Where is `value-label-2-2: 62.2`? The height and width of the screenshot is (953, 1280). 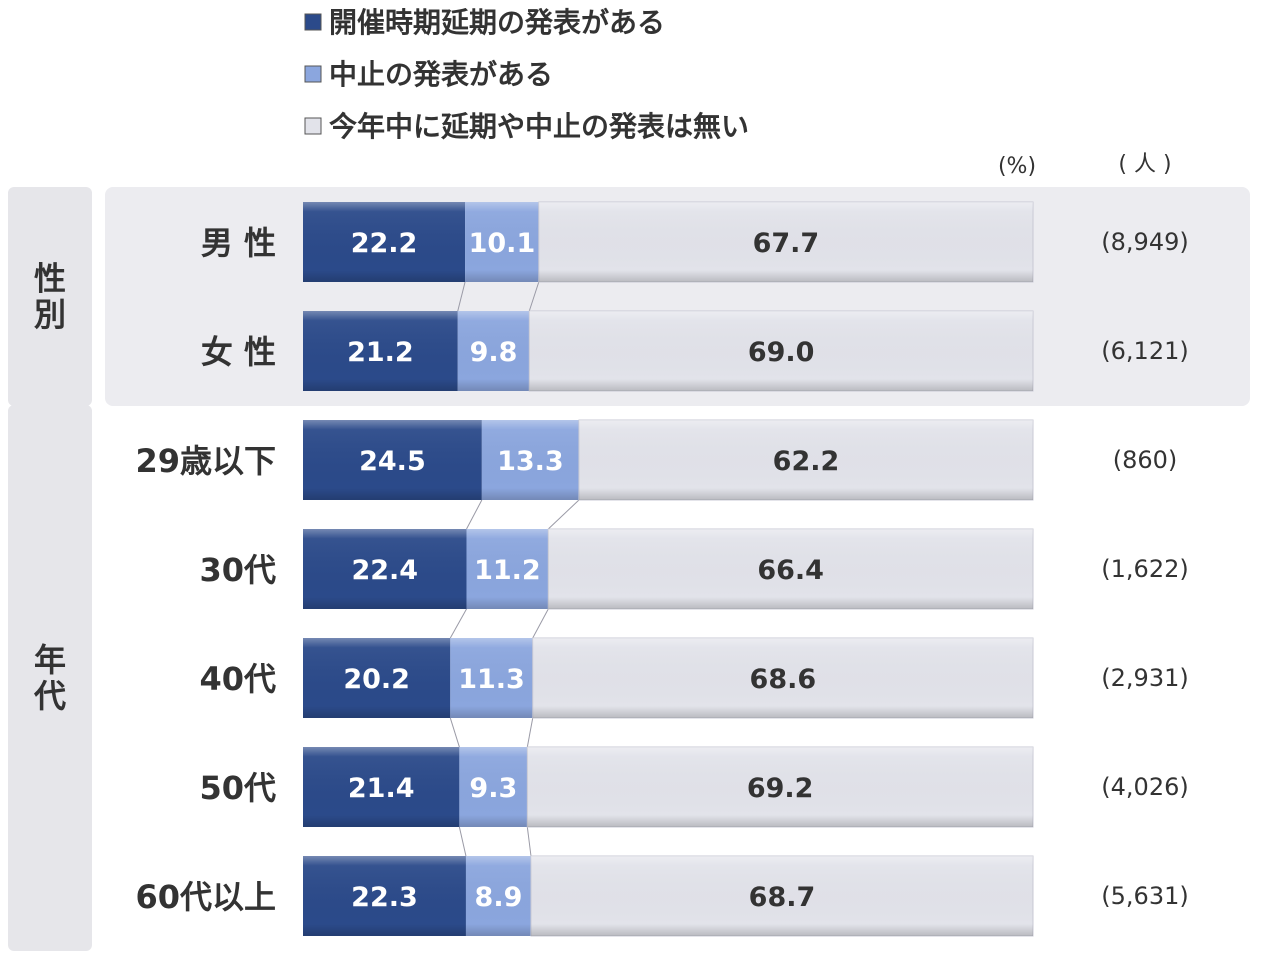 value-label-2-2: 62.2 is located at coordinates (806, 461).